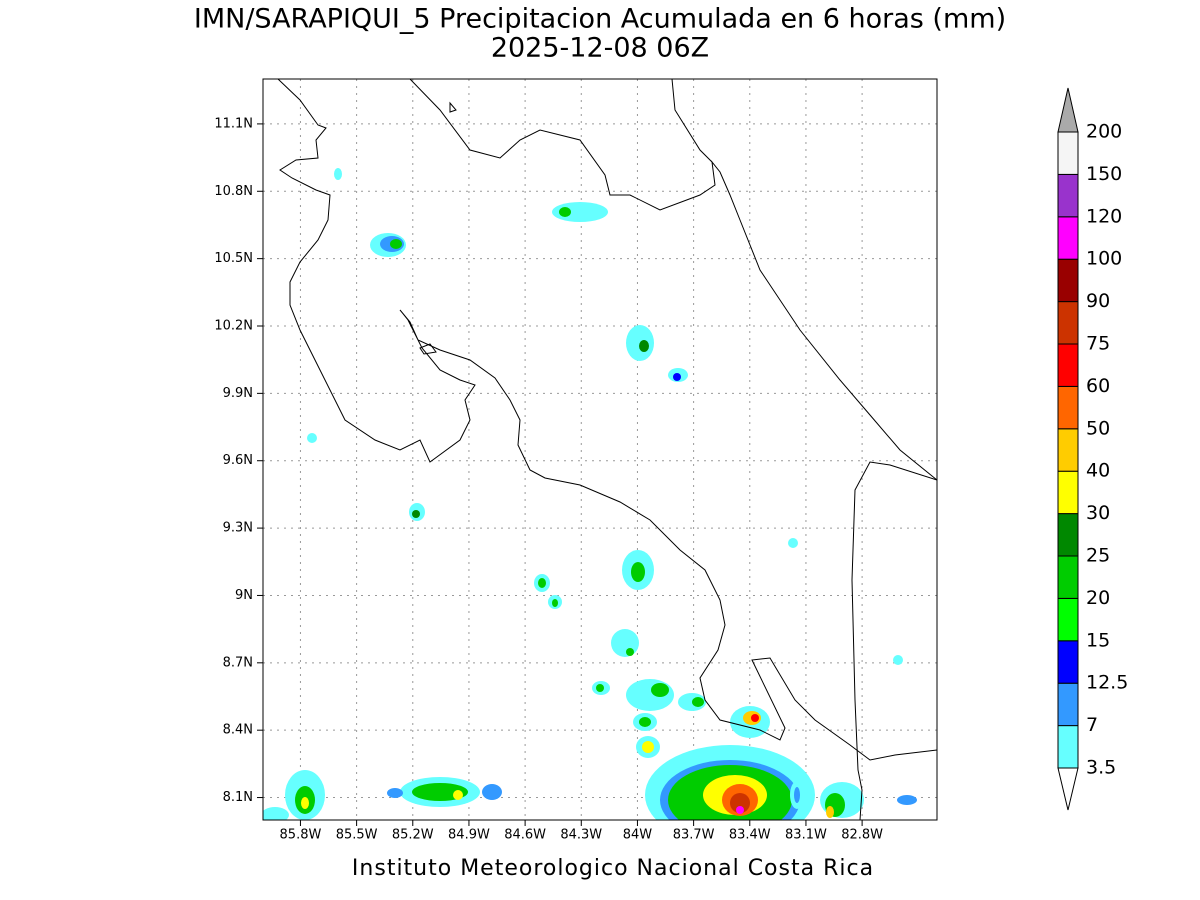 This screenshot has height=900, width=1200. What do you see at coordinates (1107, 683) in the screenshot?
I see `colorbar-label: 12.5` at bounding box center [1107, 683].